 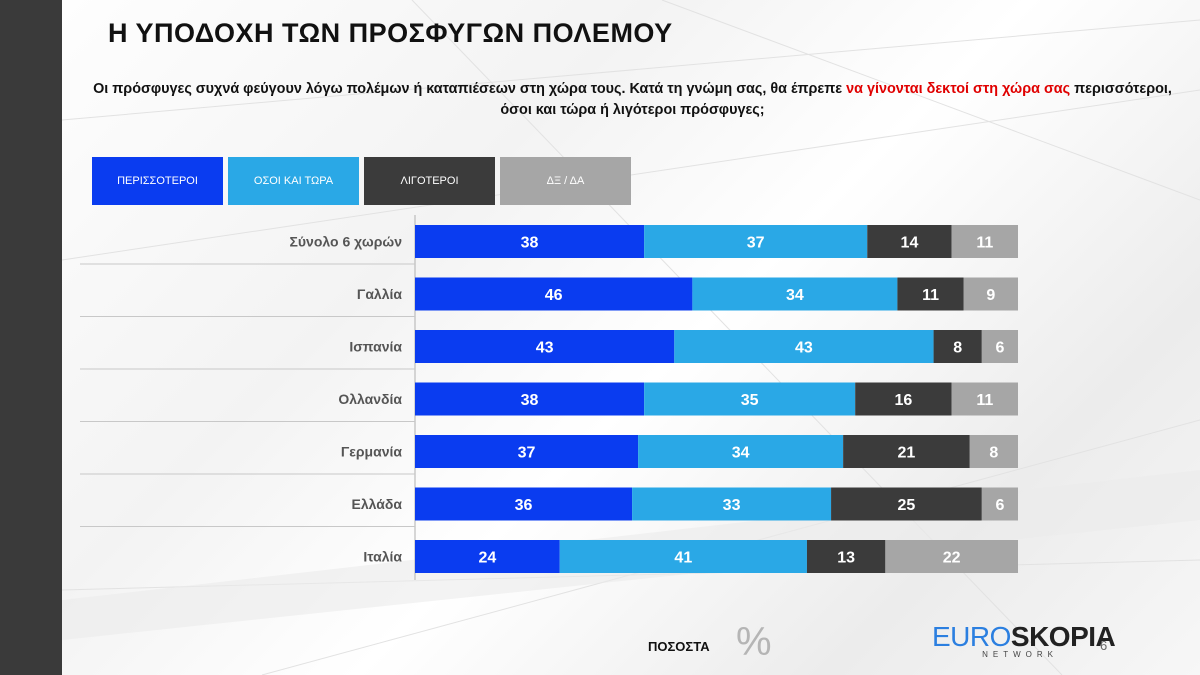 What do you see at coordinates (382, 557) in the screenshot?
I see `category-label: Ιταλία` at bounding box center [382, 557].